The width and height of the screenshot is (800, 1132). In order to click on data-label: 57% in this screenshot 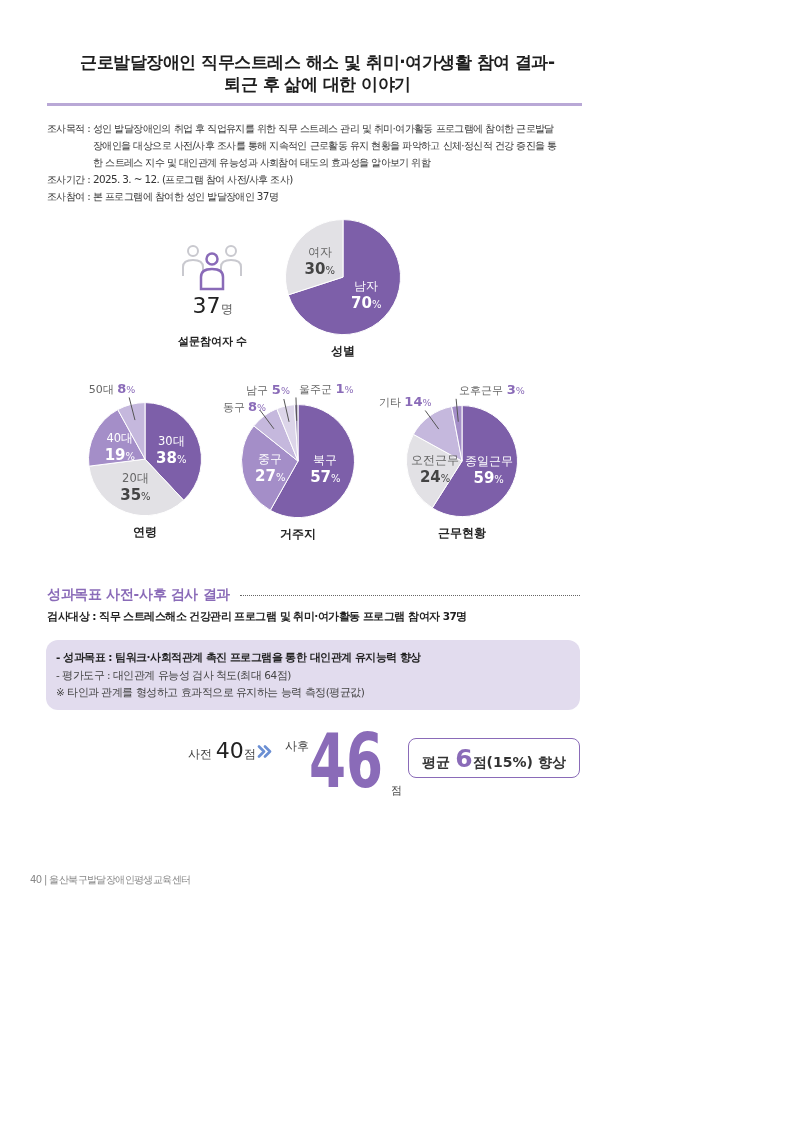, I will do `click(325, 477)`.